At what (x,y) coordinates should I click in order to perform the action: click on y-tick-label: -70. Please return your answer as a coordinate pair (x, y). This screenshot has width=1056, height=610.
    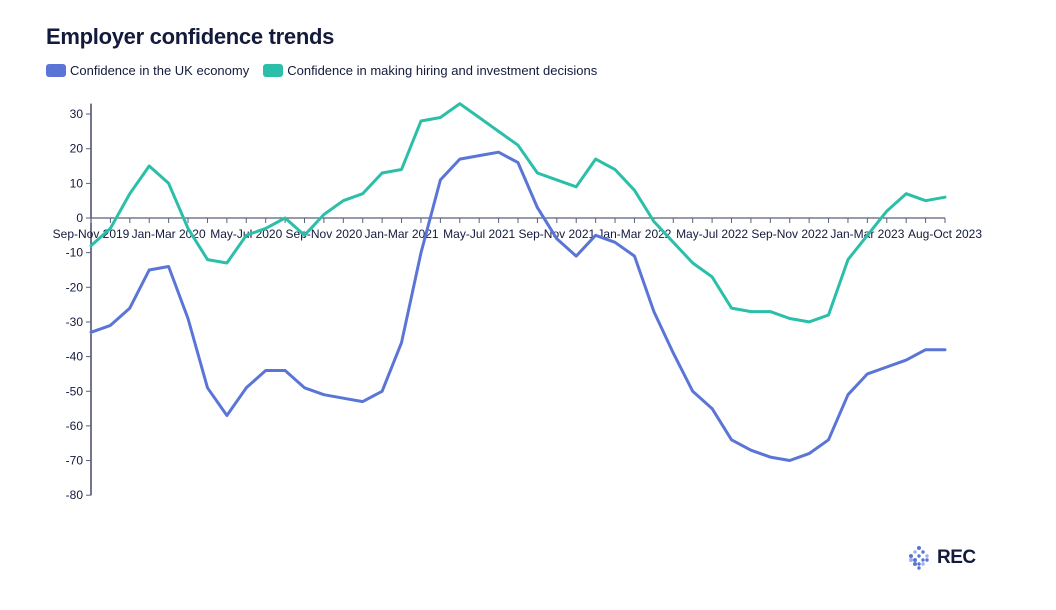
    Looking at the image, I should click on (75, 461).